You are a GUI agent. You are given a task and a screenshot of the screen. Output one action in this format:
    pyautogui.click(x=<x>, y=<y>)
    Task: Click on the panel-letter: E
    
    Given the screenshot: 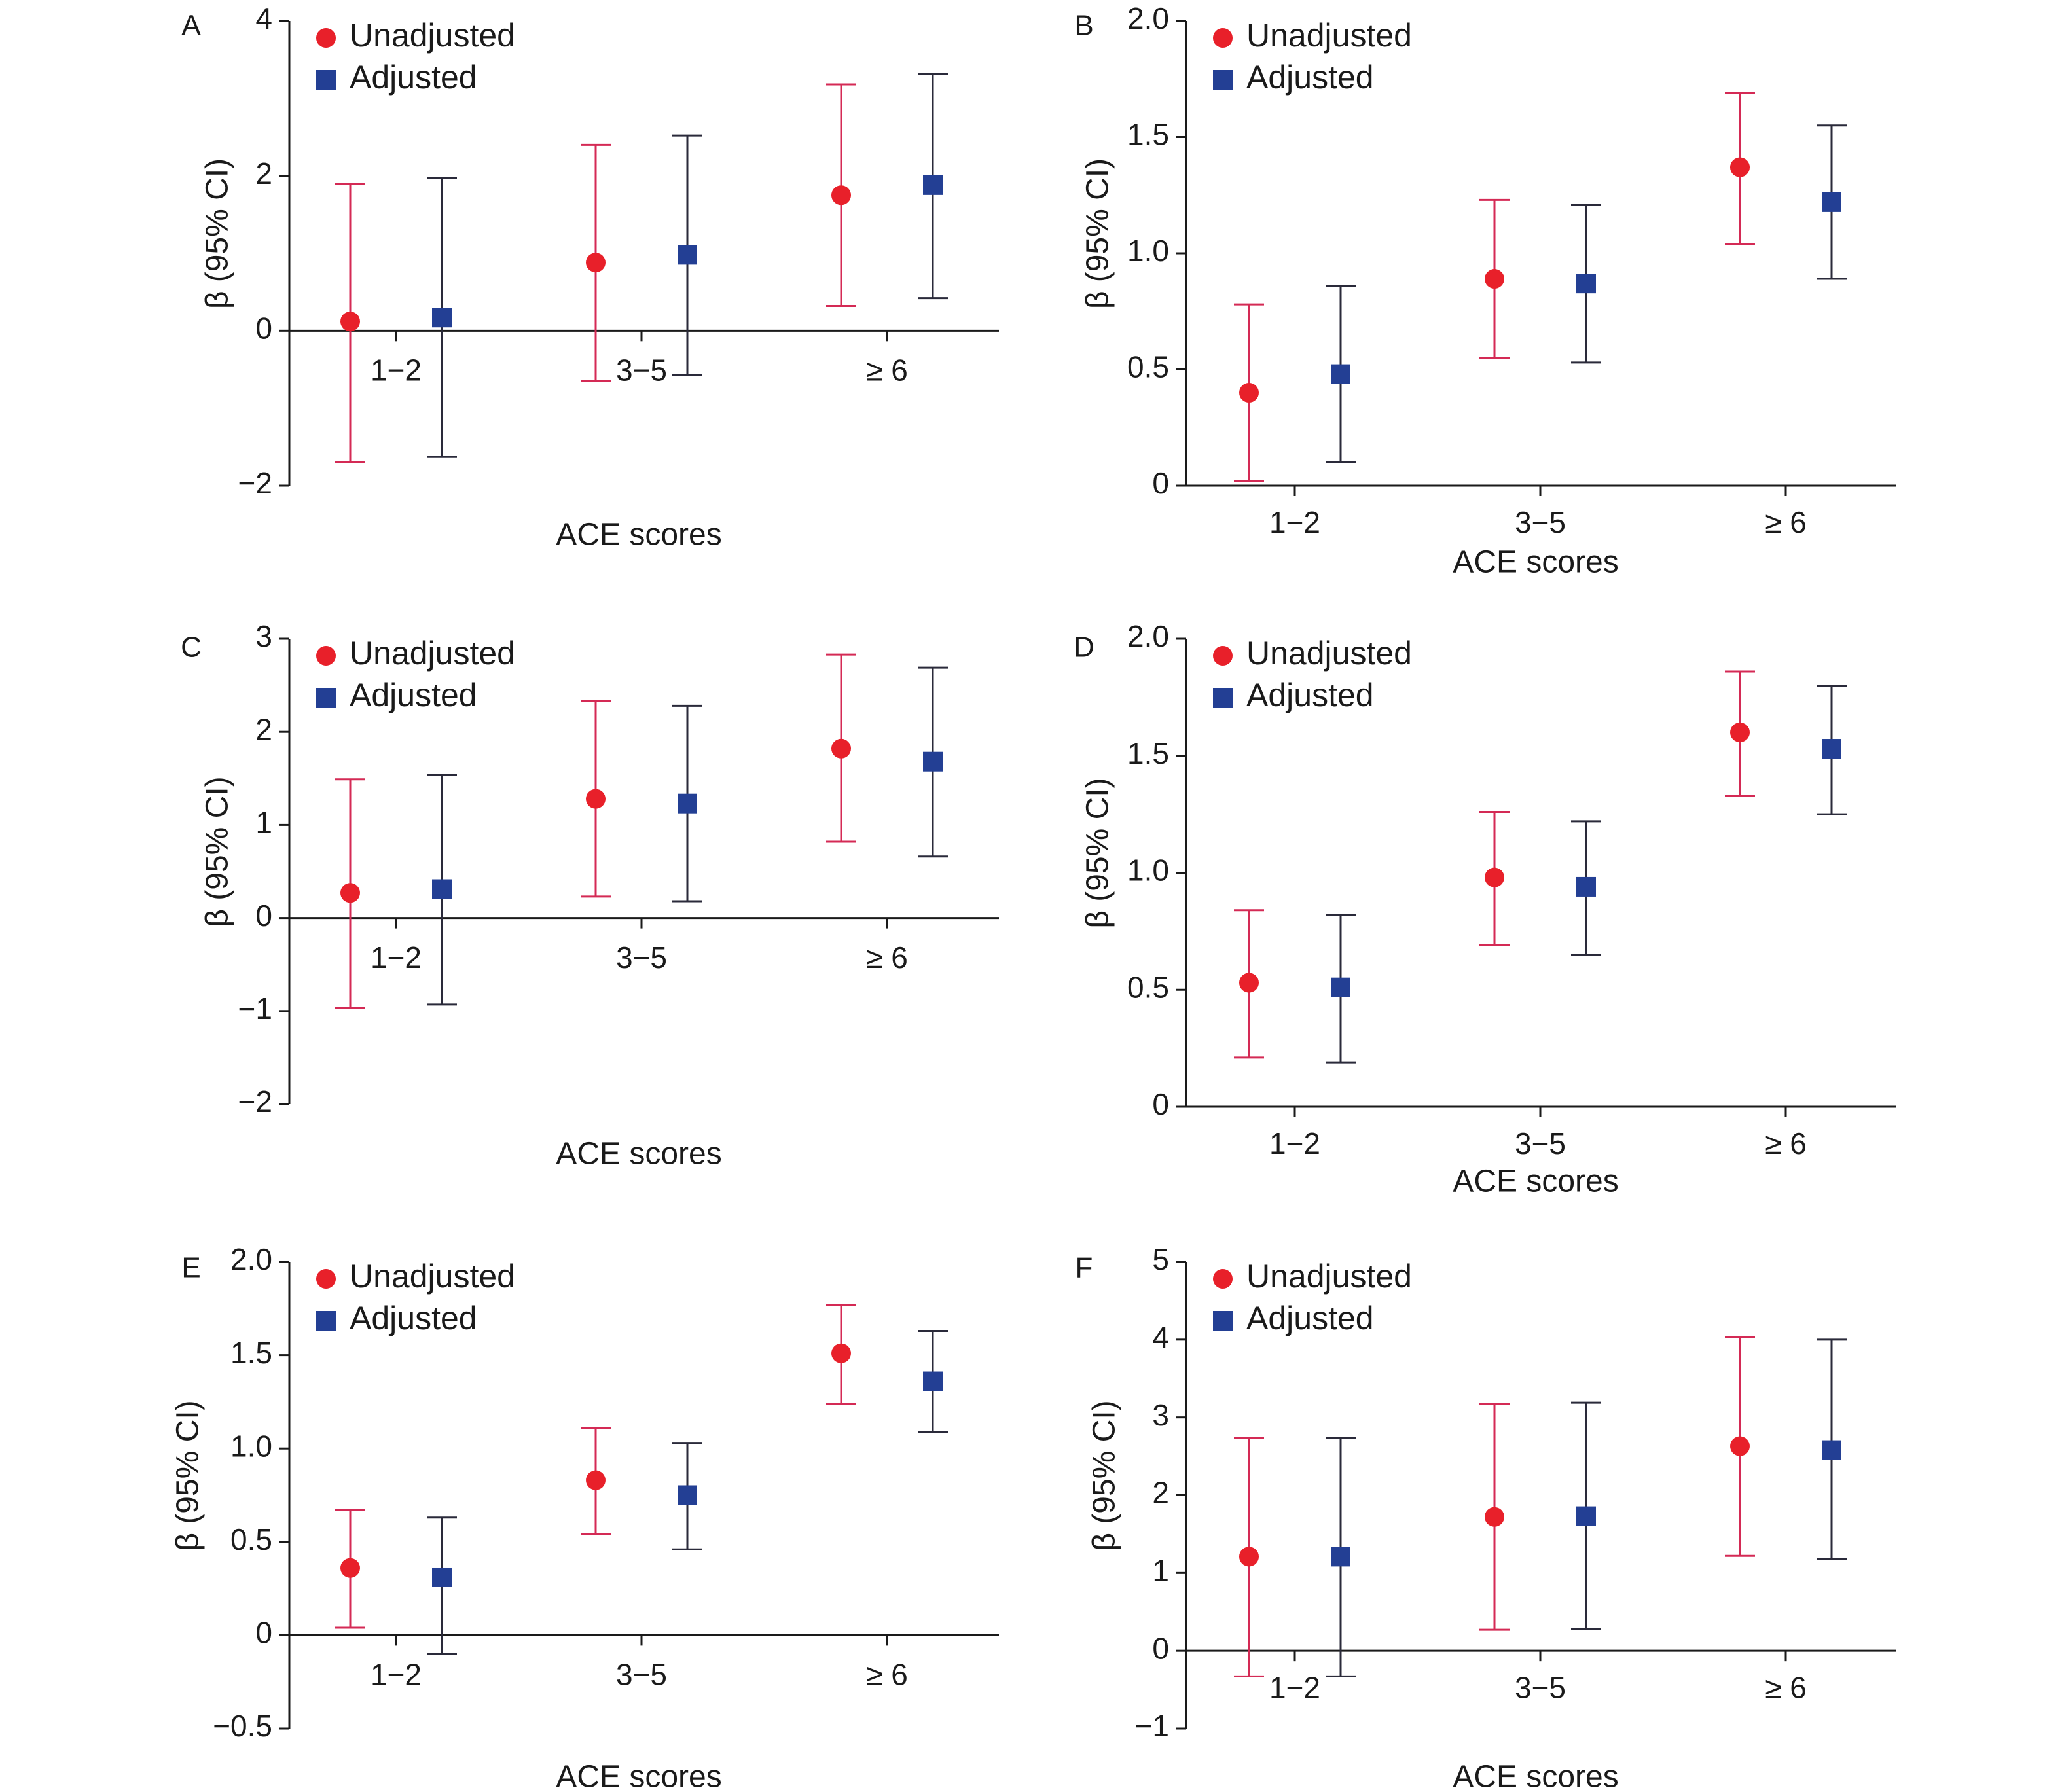 What is the action you would take?
    pyautogui.click(x=191, y=1268)
    